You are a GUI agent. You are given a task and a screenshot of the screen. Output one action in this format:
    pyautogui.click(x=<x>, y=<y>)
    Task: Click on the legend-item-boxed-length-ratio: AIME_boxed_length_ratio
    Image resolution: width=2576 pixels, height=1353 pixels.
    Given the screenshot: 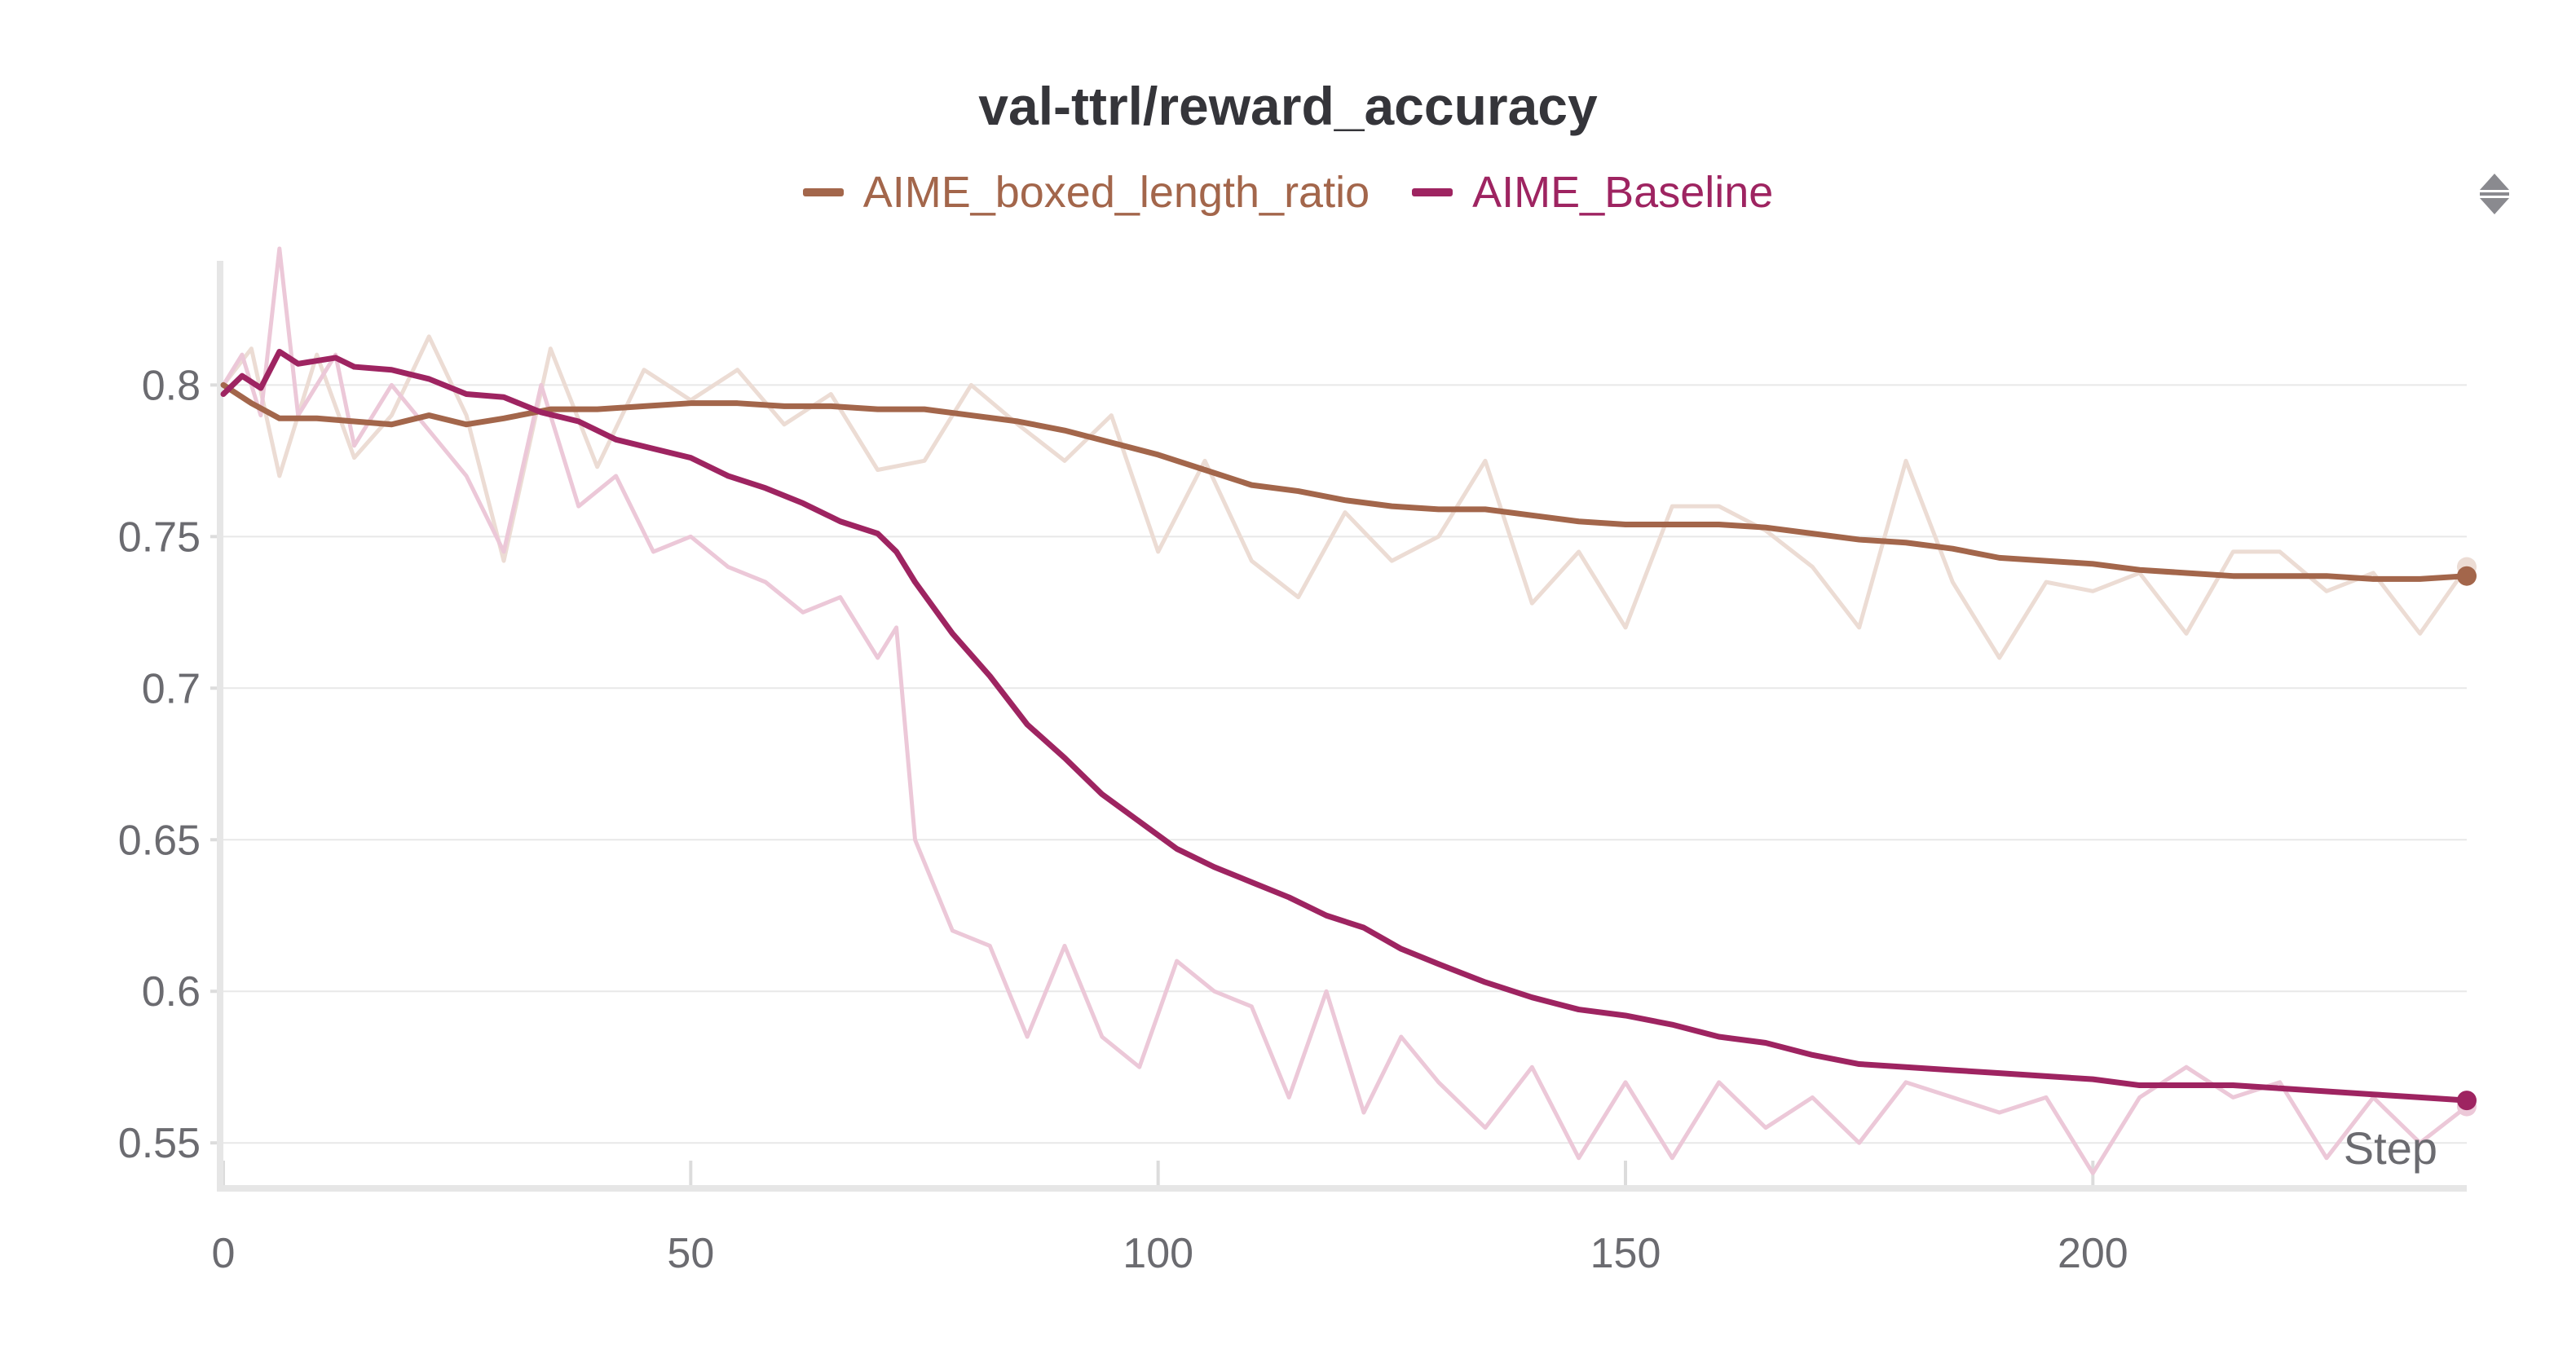 What is the action you would take?
    pyautogui.click(x=1086, y=192)
    